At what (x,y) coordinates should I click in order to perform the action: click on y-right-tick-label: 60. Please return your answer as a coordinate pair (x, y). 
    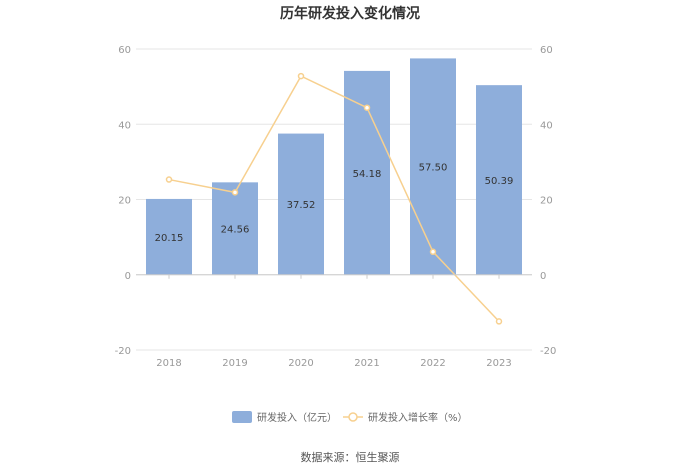
    Looking at the image, I should click on (546, 50).